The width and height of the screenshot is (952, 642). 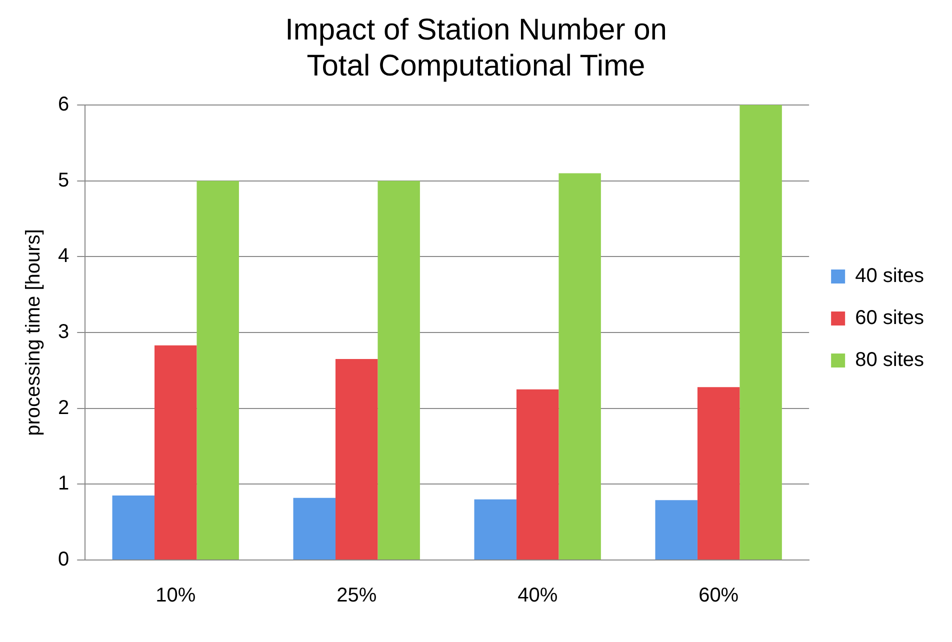 I want to click on x-tick-label: 60%, so click(x=718, y=595).